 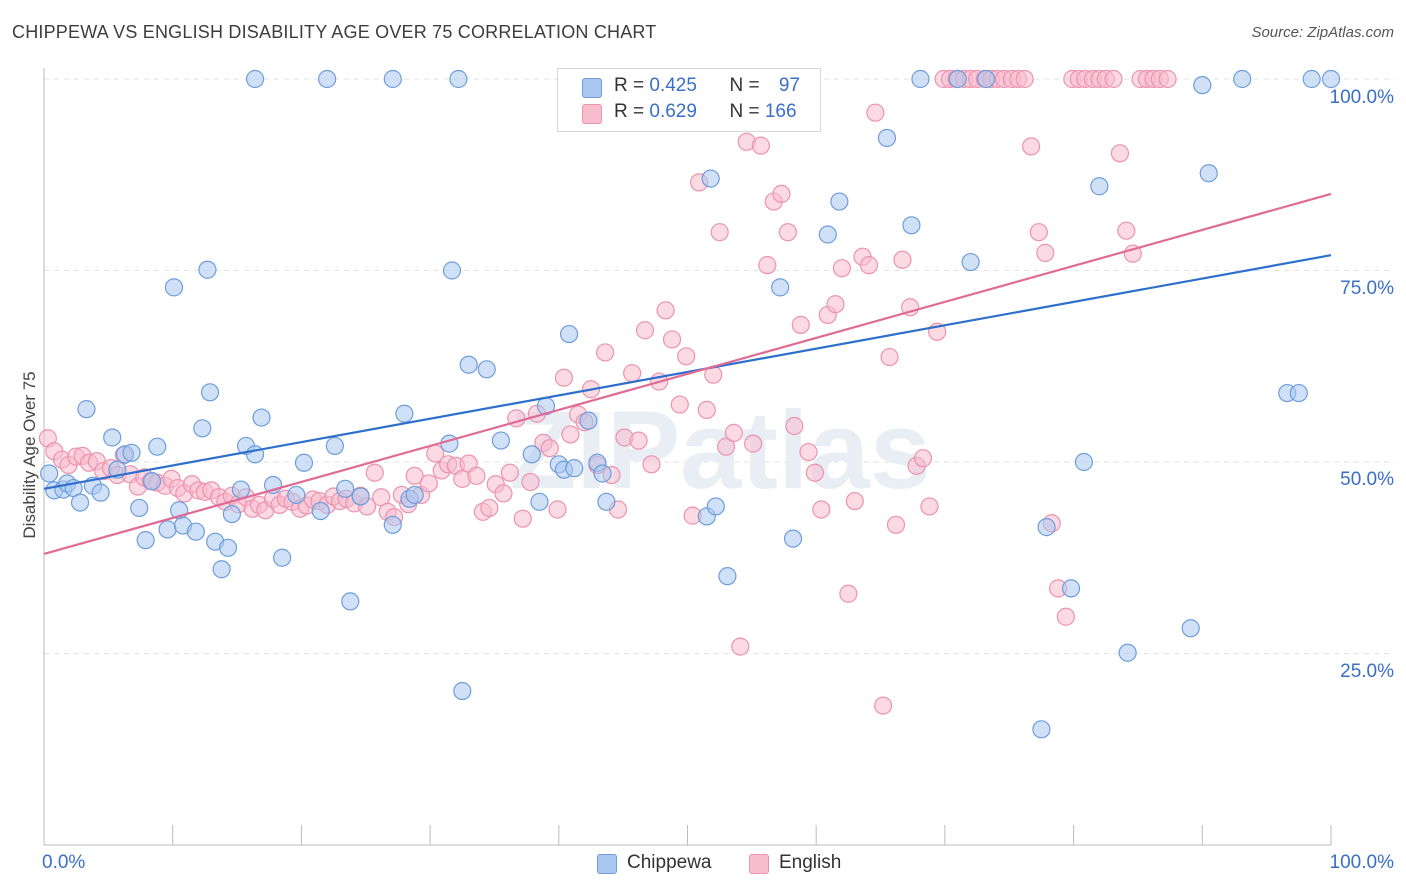 What do you see at coordinates (64, 862) in the screenshot?
I see `x-tick-label-left: 0.0%` at bounding box center [64, 862].